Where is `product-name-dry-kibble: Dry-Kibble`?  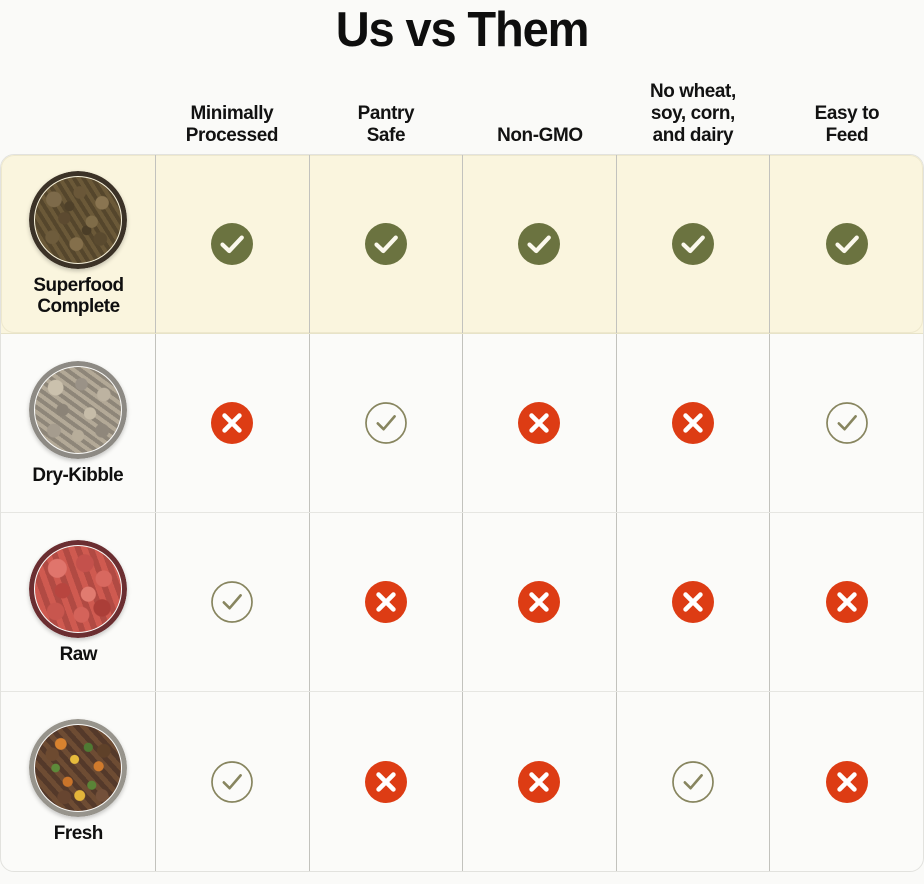
product-name-dry-kibble: Dry-Kibble is located at coordinates (78, 474).